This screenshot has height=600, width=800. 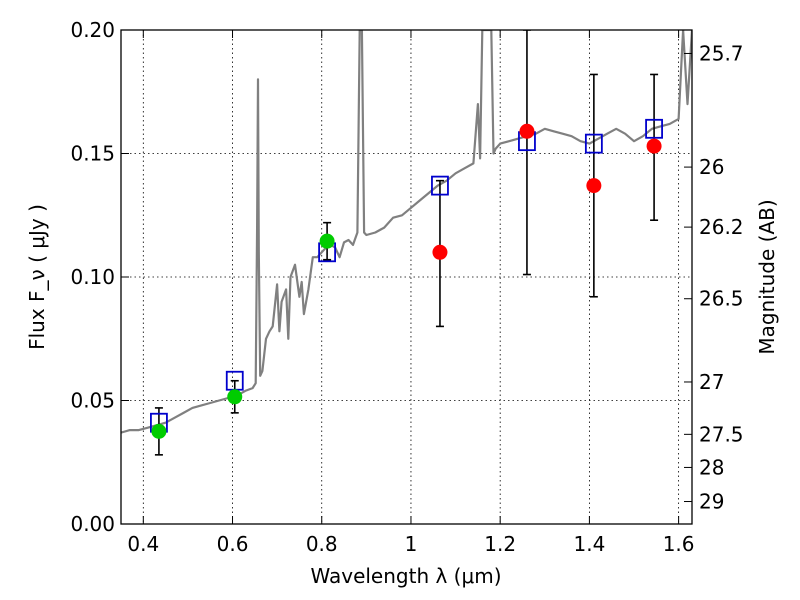 I want to click on x-tick-label: 0.6, so click(x=233, y=544).